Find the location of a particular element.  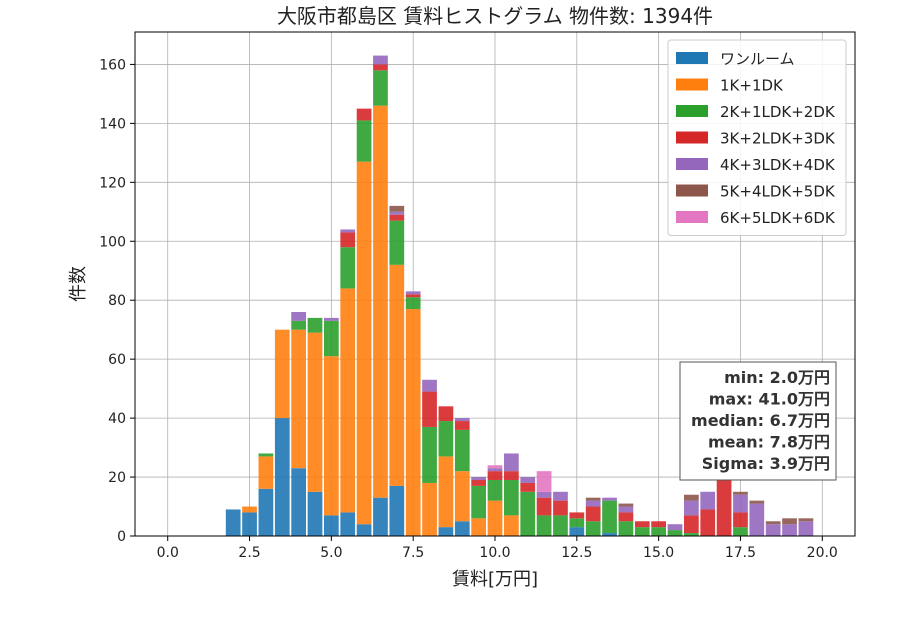

legend-label: 3K+2LDK+3DK is located at coordinates (778, 139).